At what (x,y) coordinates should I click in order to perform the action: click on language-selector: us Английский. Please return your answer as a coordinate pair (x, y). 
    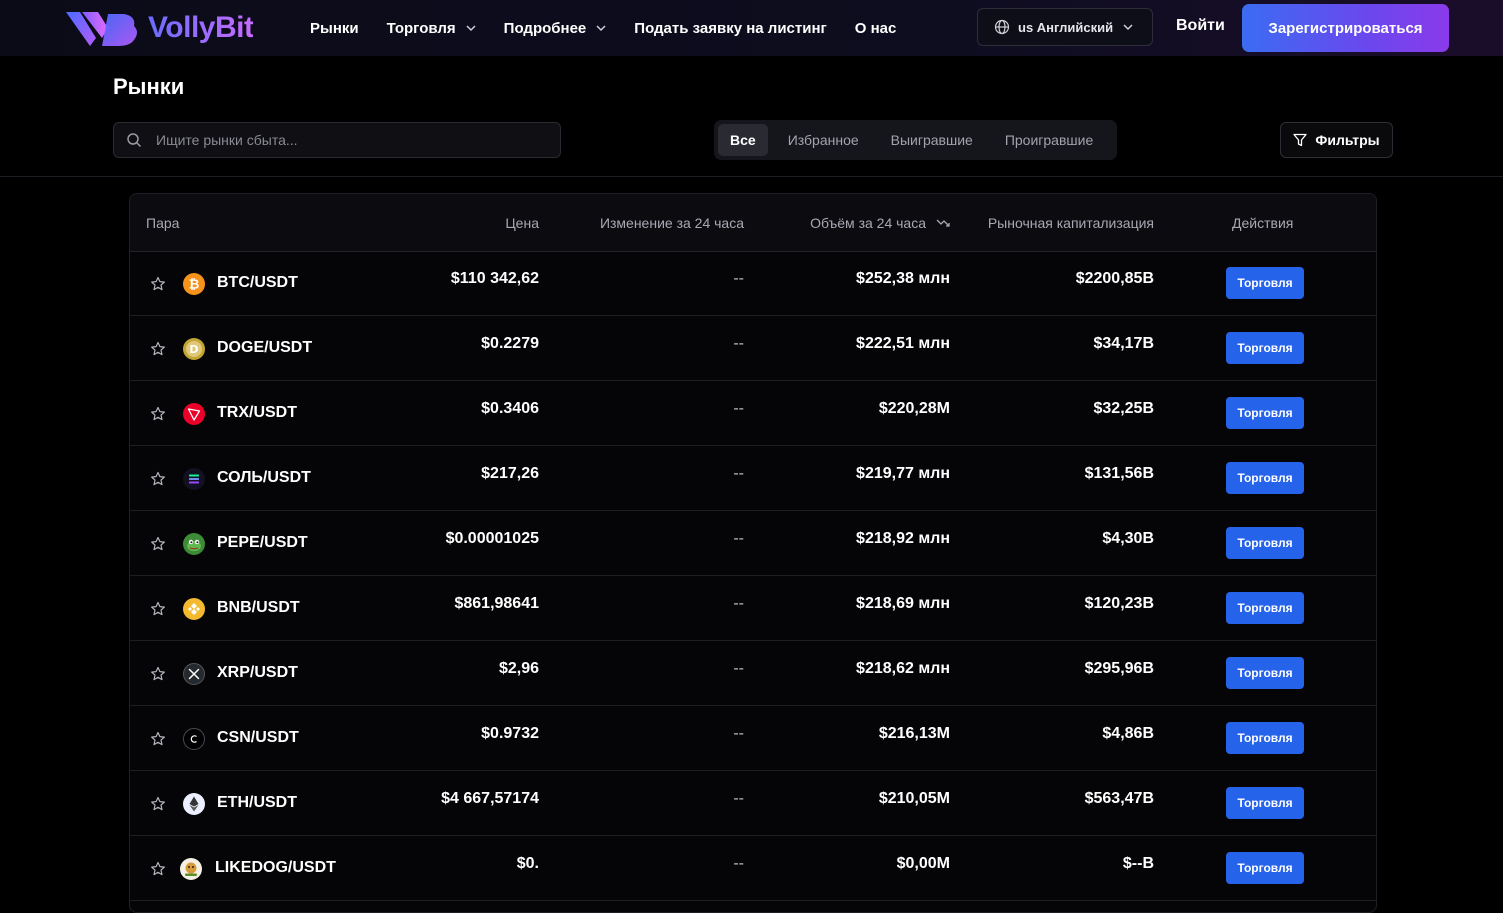
    Looking at the image, I should click on (1065, 27).